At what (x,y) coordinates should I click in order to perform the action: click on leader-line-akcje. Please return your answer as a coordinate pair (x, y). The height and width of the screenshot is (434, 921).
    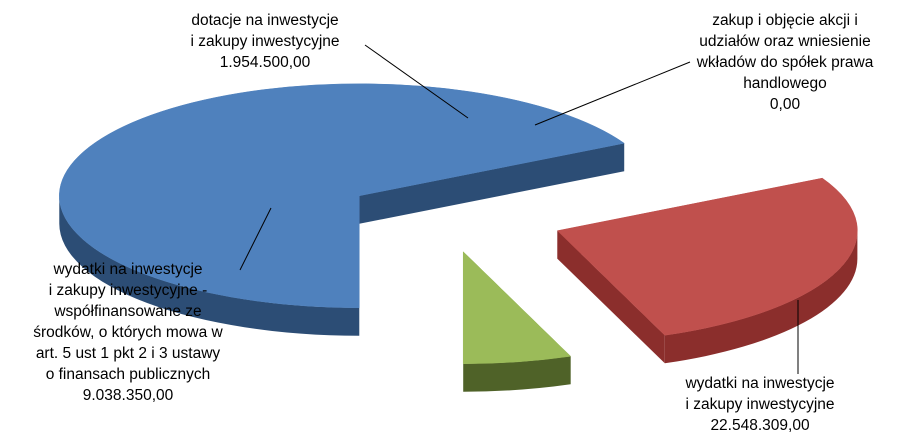
    Looking at the image, I should click on (612, 93).